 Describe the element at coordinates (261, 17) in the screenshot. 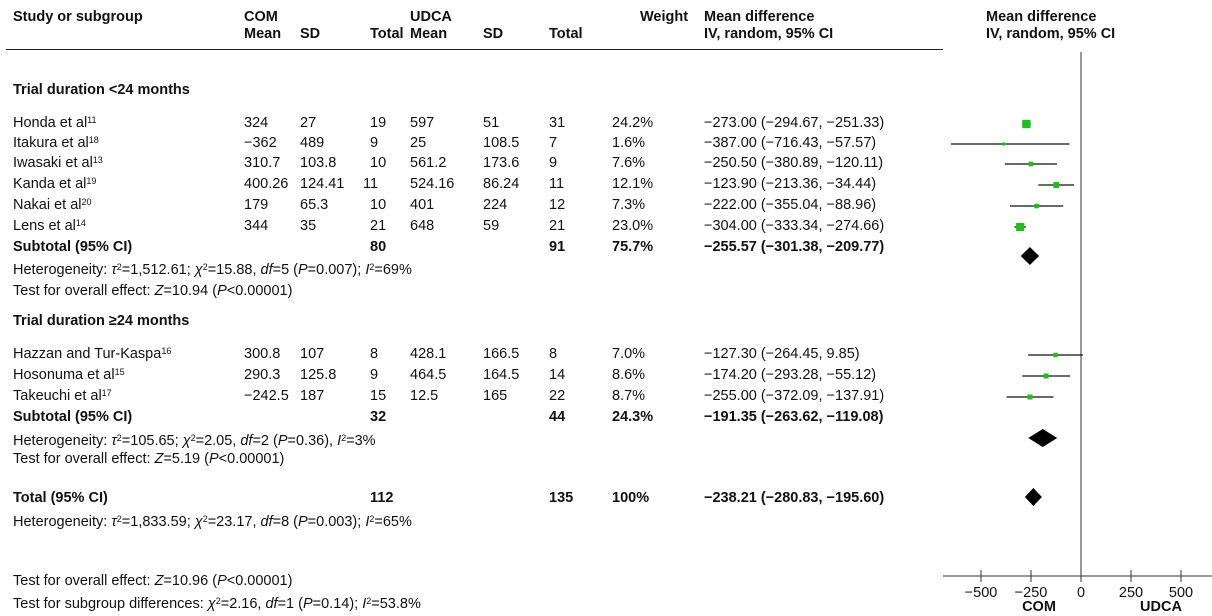

I see `header-com: COM` at that location.